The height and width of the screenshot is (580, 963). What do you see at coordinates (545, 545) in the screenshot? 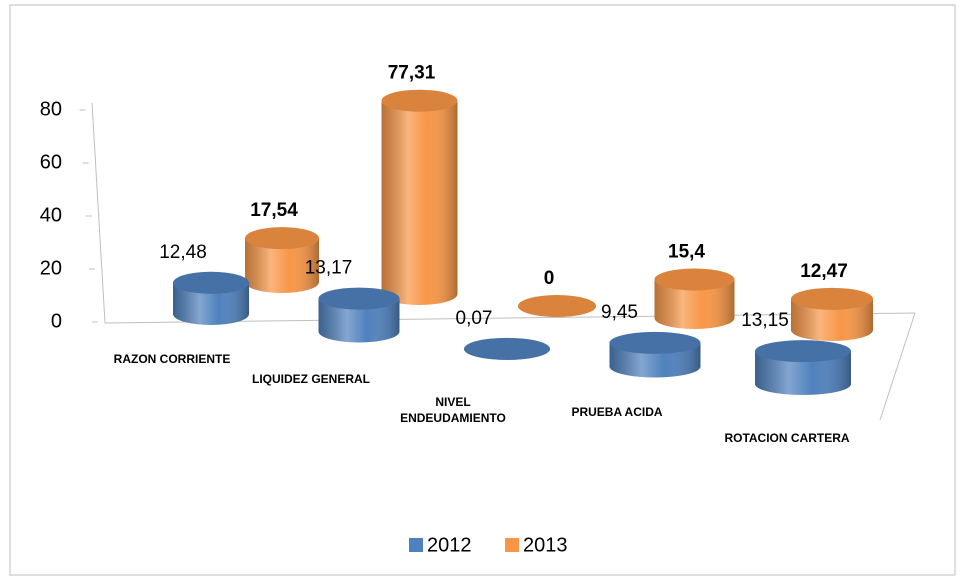
I see `legend-label: 2013` at bounding box center [545, 545].